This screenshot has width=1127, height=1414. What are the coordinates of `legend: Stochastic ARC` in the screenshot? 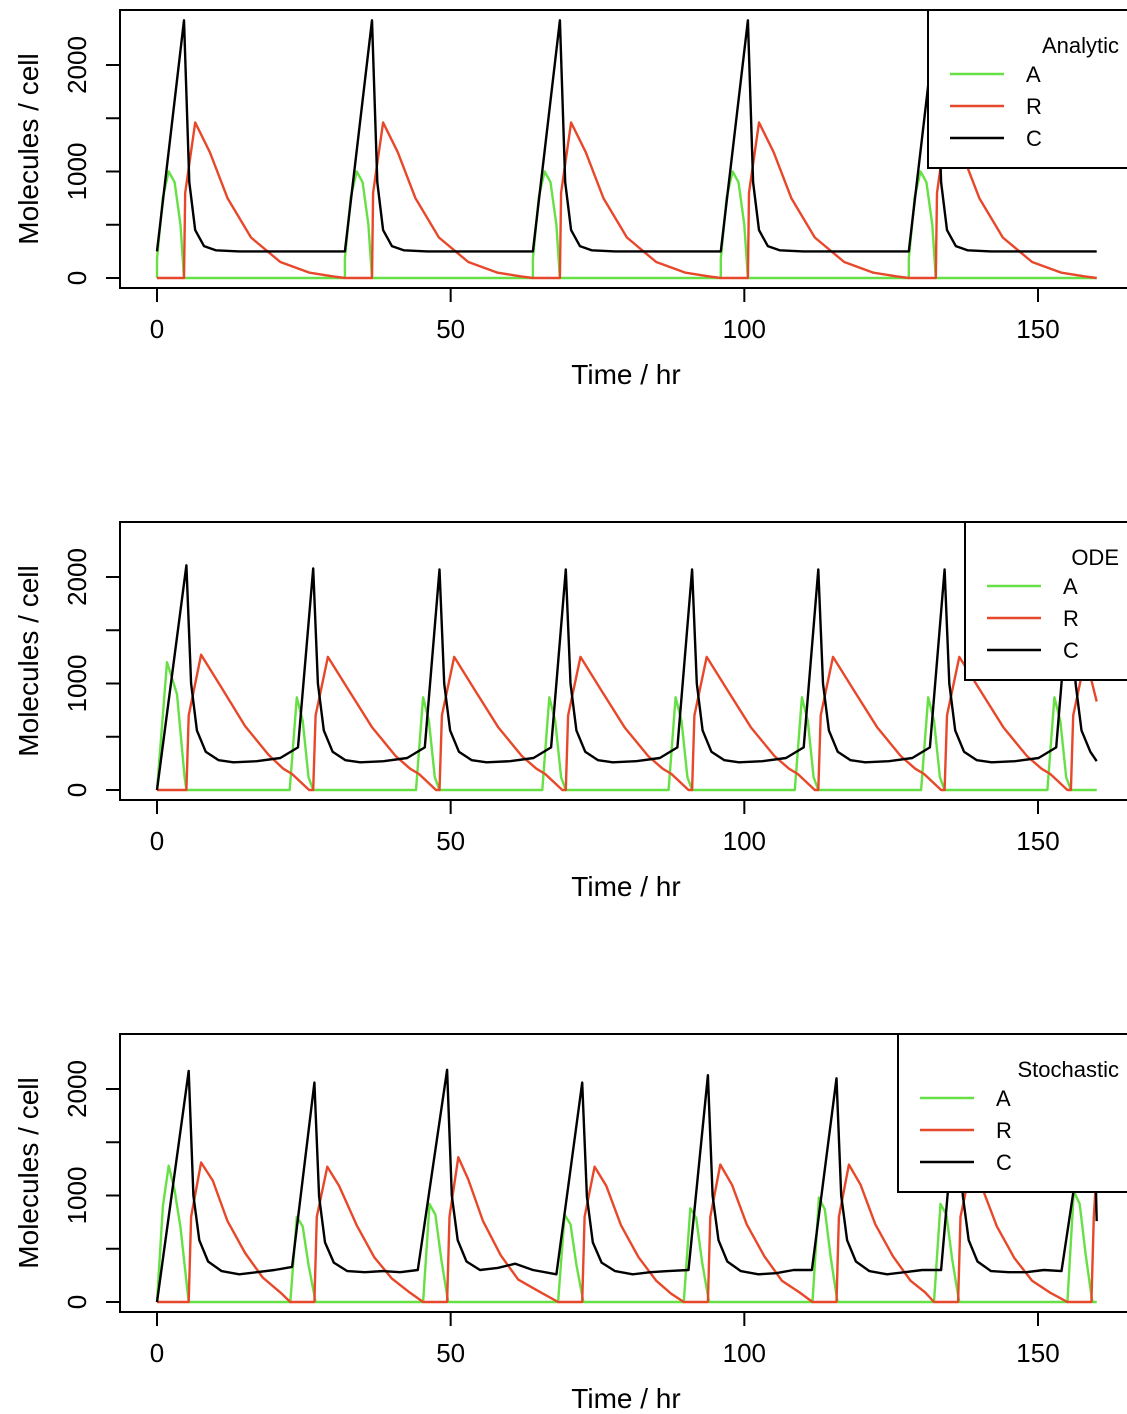 It's located at (1012, 1113).